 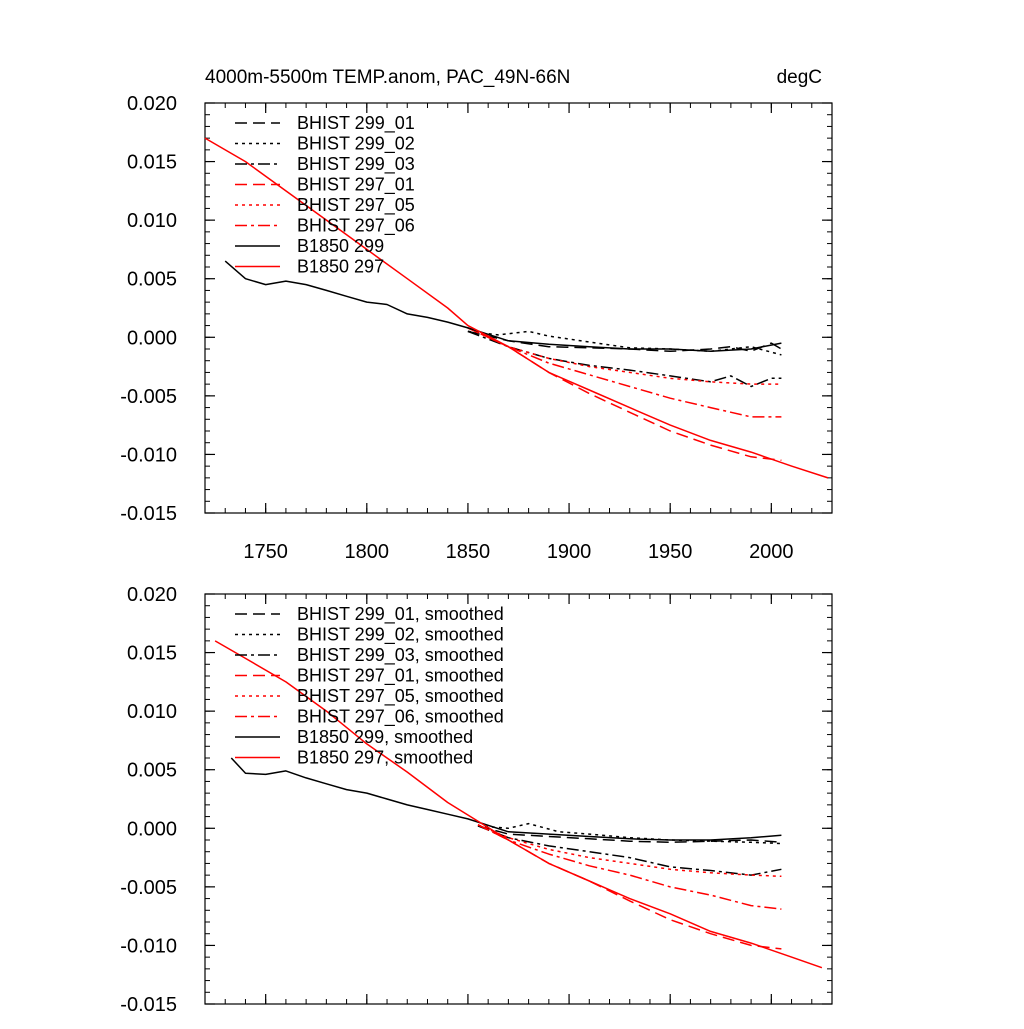 I want to click on x-tick-label: 1850, so click(x=468, y=552).